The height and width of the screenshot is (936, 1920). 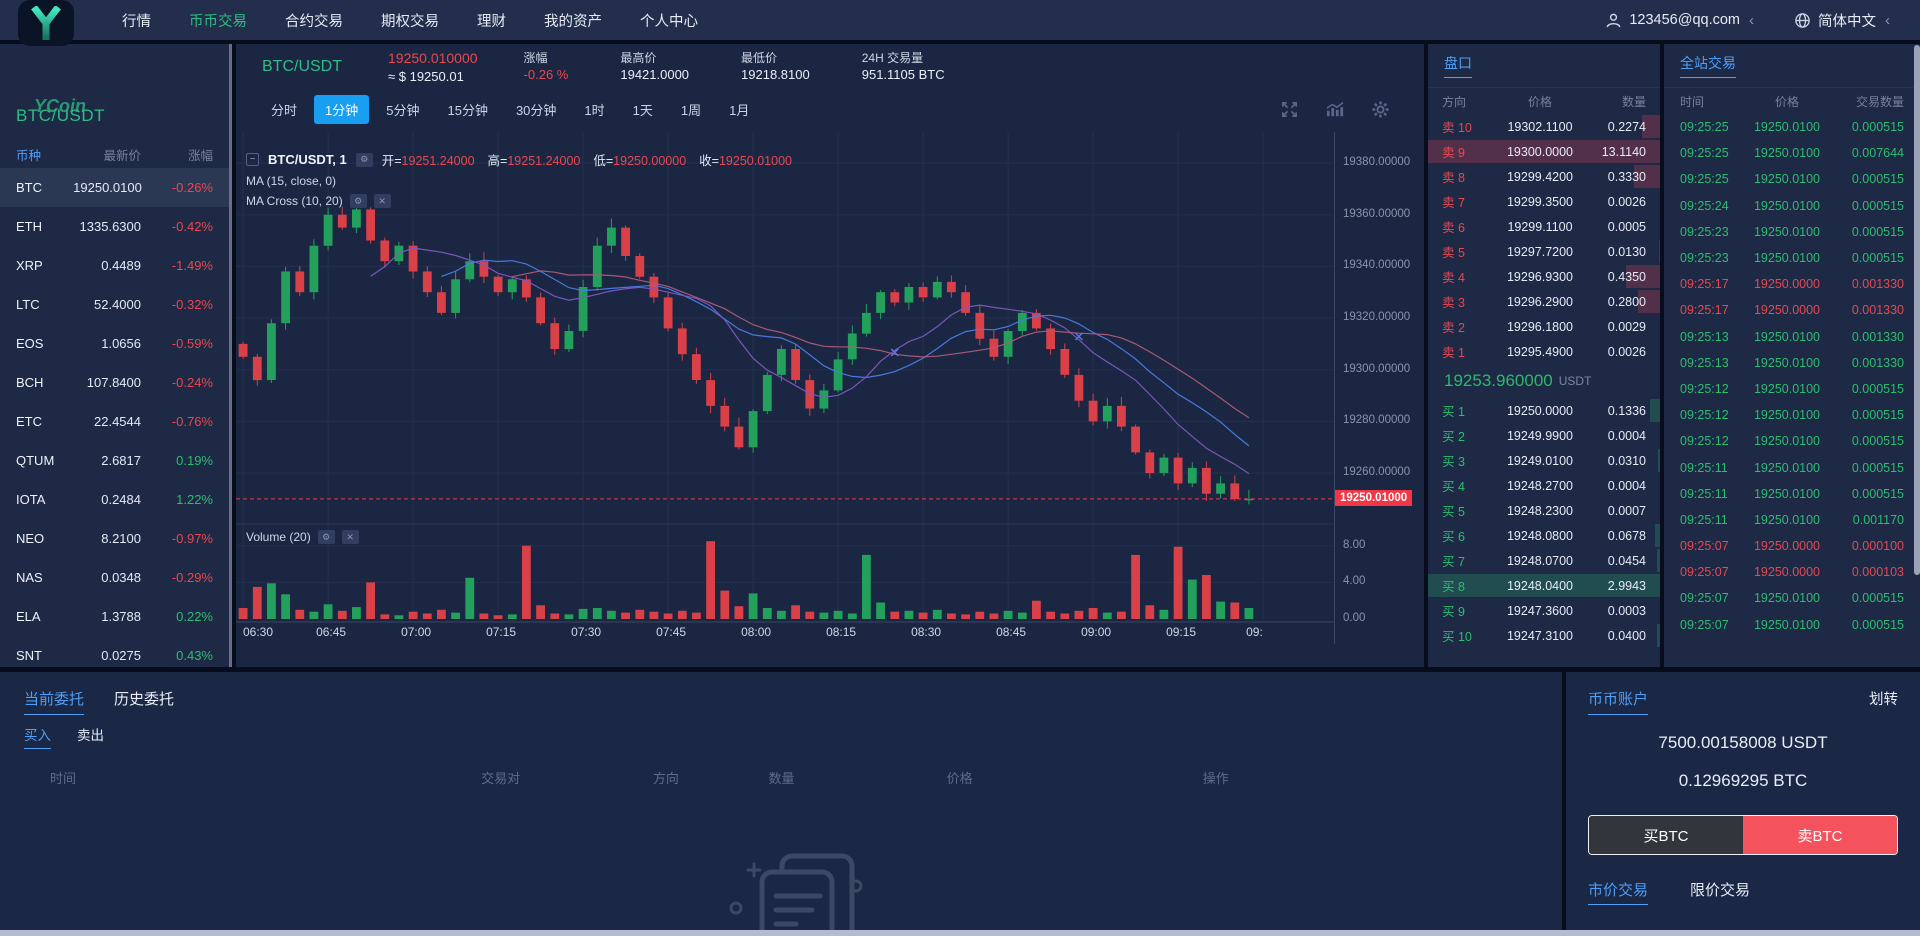 What do you see at coordinates (121, 577) in the screenshot?
I see `market-price: 0.0348` at bounding box center [121, 577].